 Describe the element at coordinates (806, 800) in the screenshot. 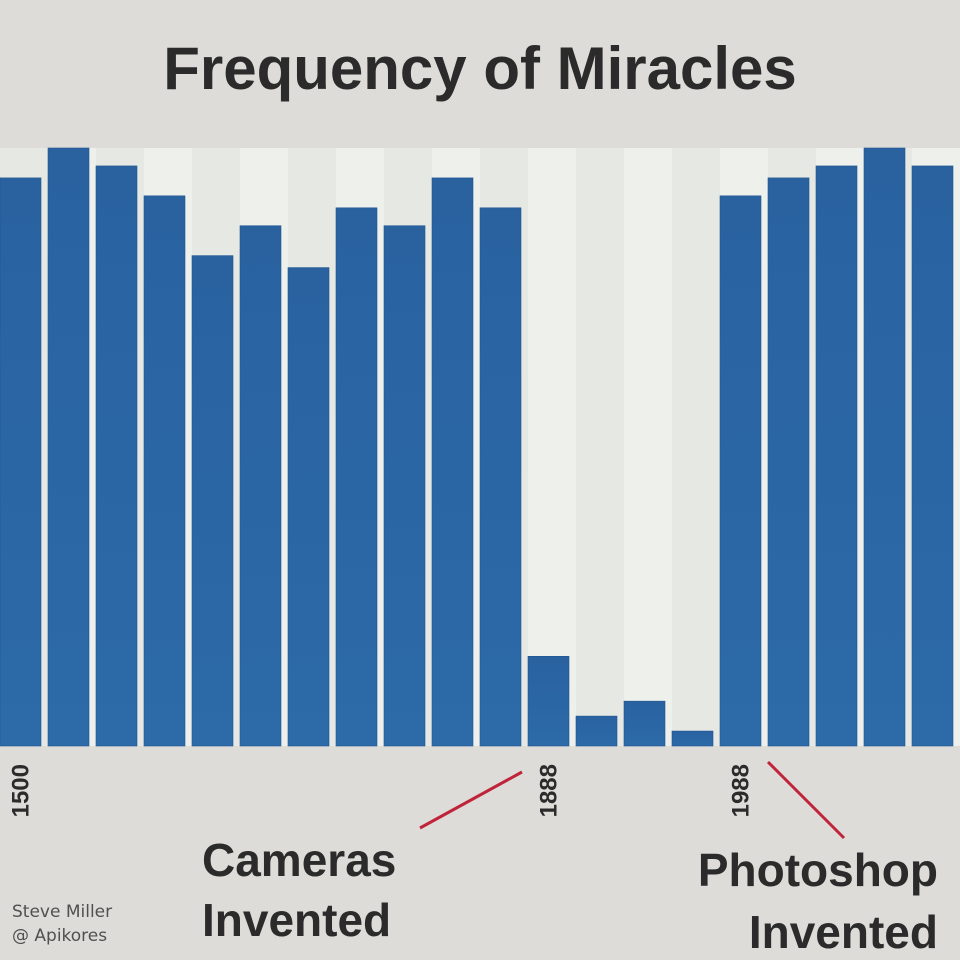

I see `photoshop-pointer-line` at that location.